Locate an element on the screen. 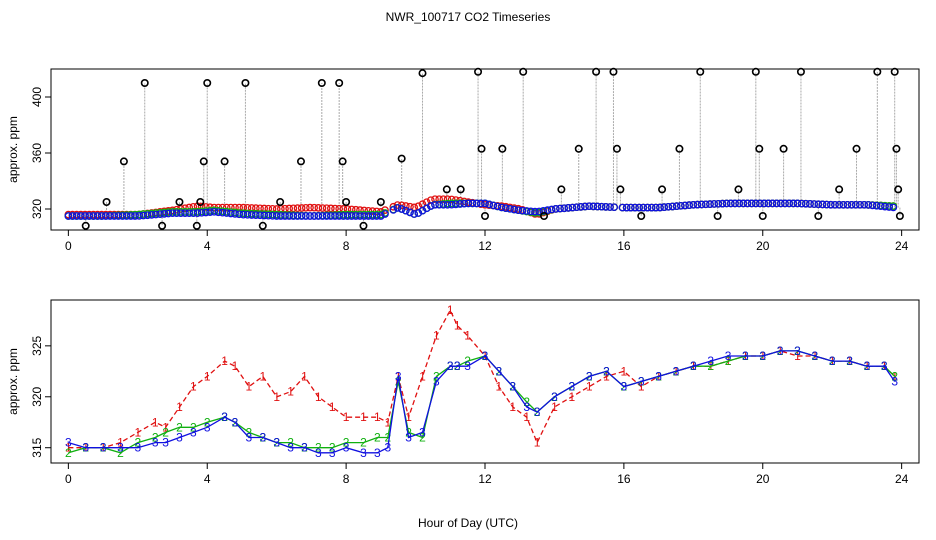  top-y-tick-label: 360 is located at coordinates (37, 153).